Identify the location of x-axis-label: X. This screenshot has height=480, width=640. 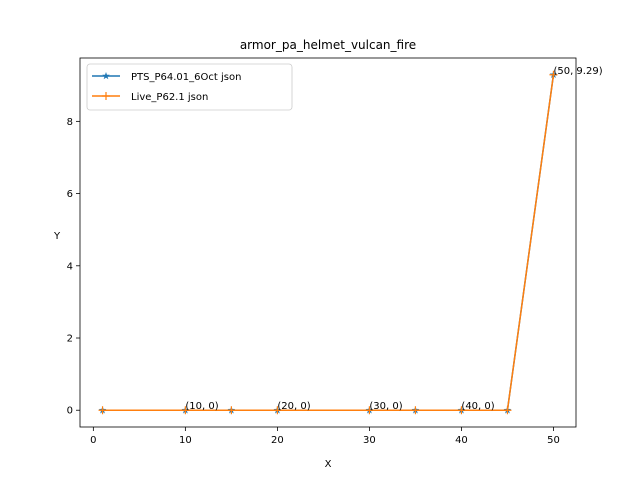
(328, 464).